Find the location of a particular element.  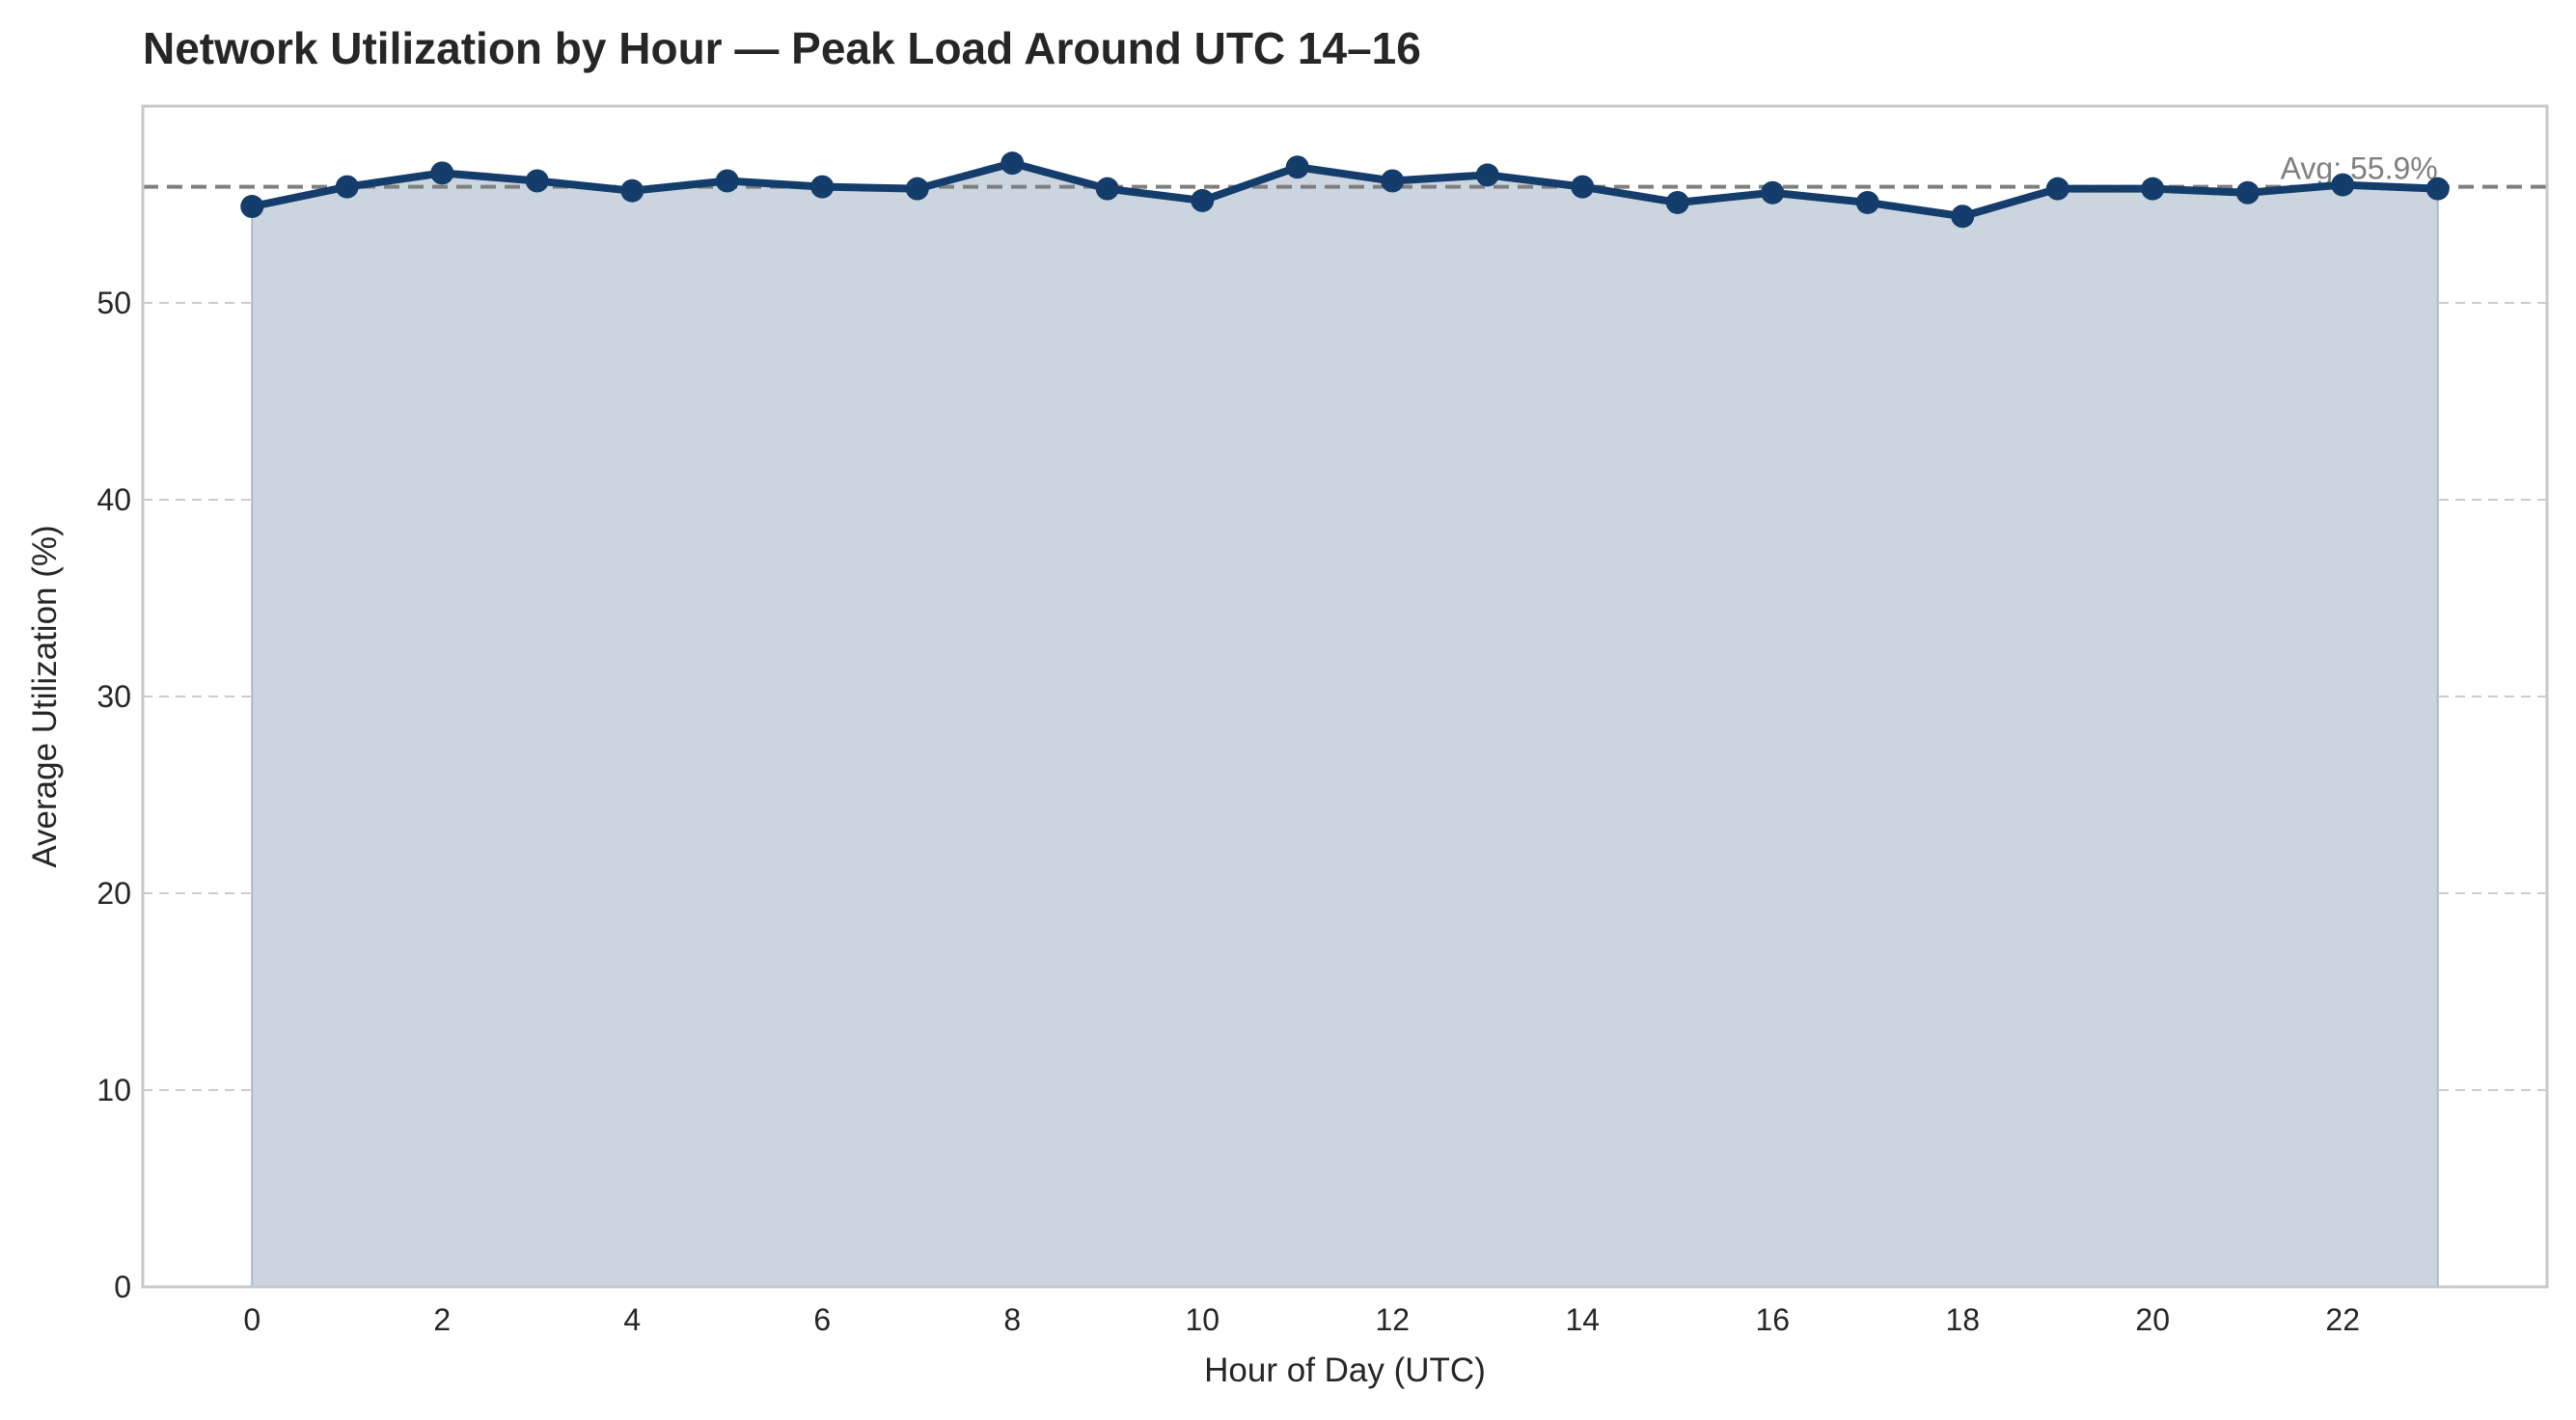

x-axis-label: Hour of Day (UTC) is located at coordinates (1345, 1370).